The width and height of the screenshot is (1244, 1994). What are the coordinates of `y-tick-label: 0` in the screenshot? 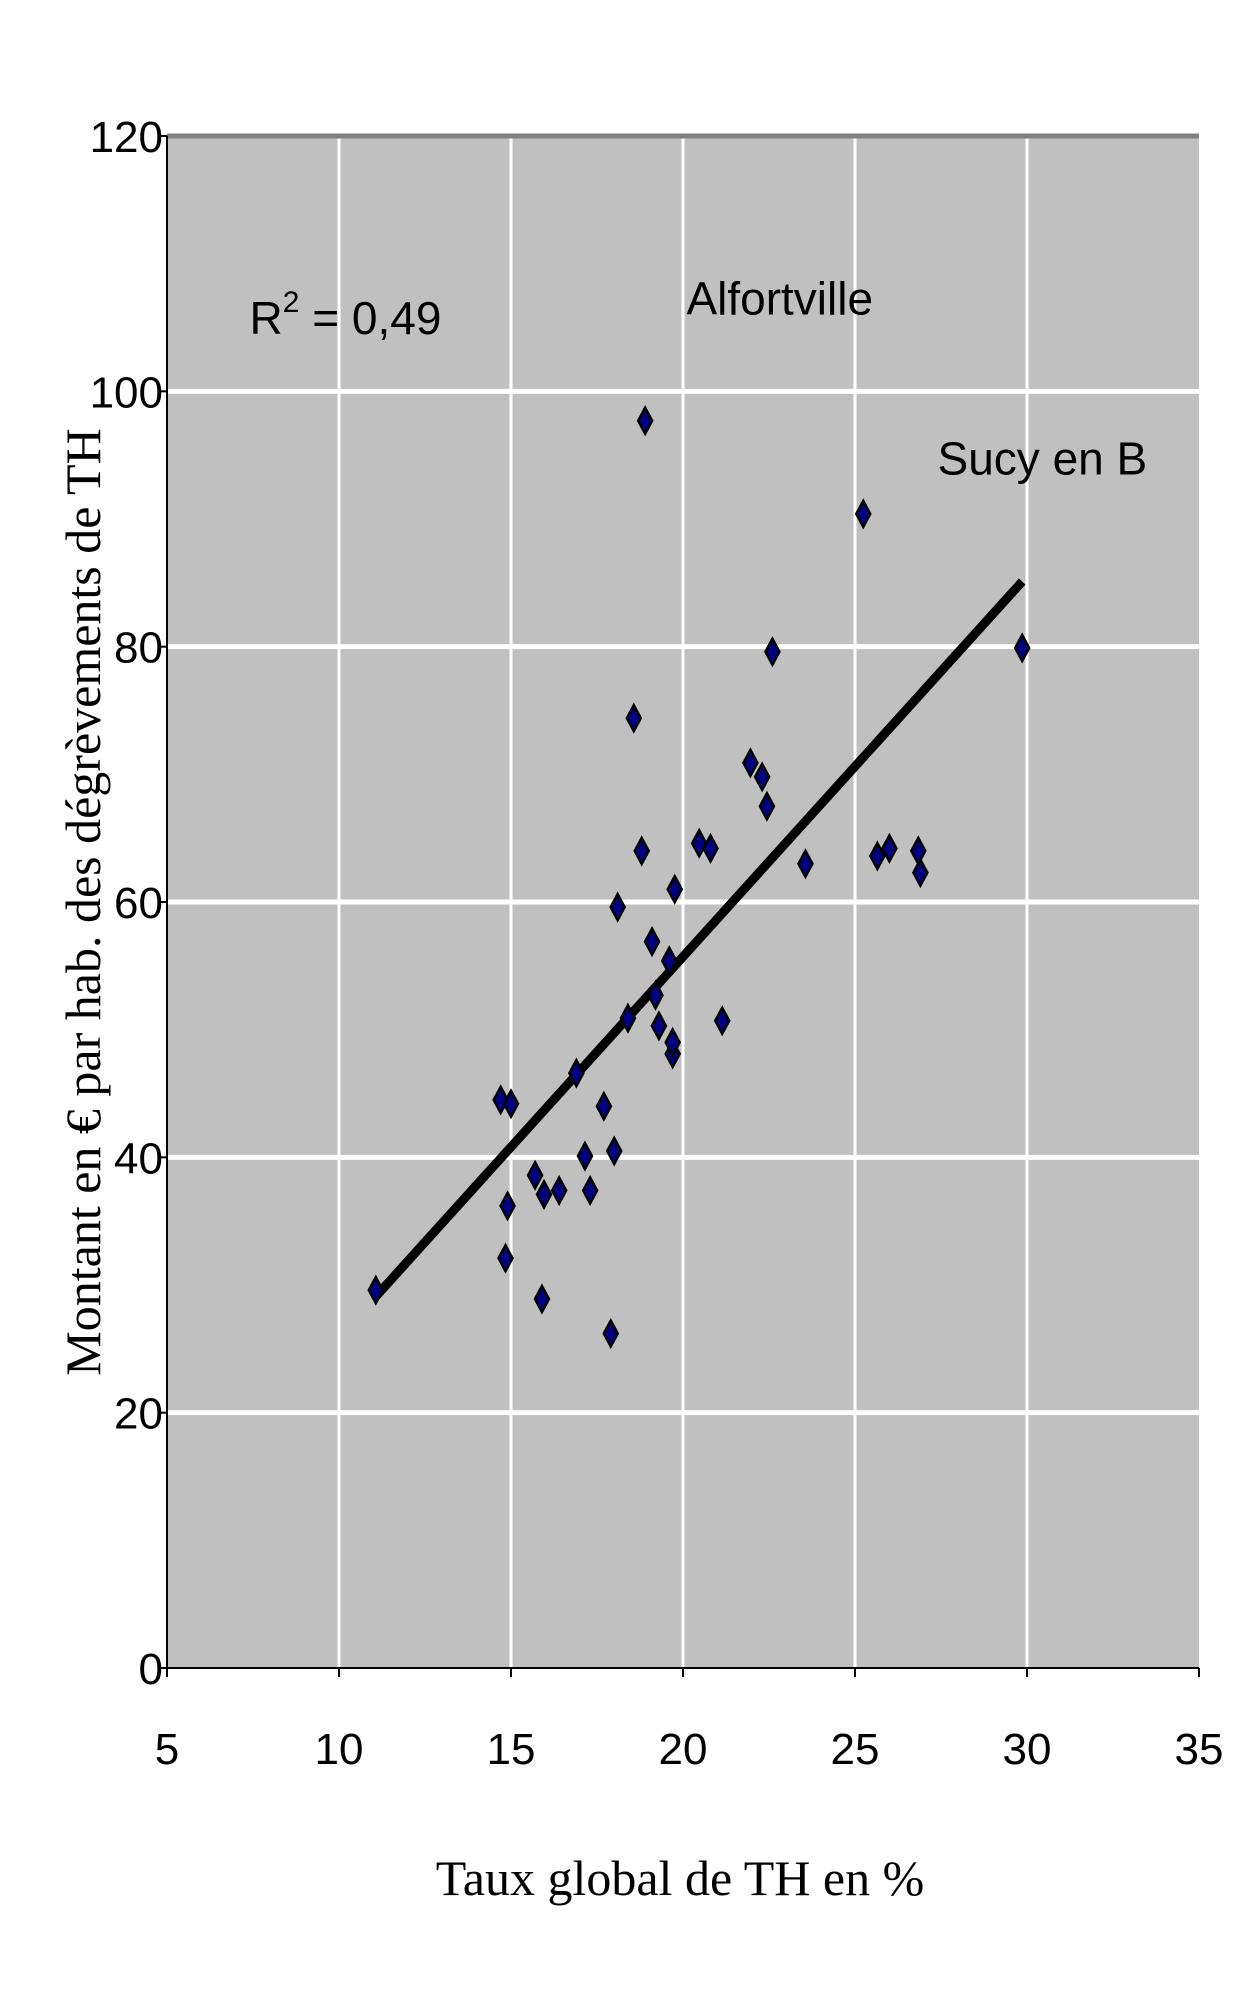 It's located at (151, 1669).